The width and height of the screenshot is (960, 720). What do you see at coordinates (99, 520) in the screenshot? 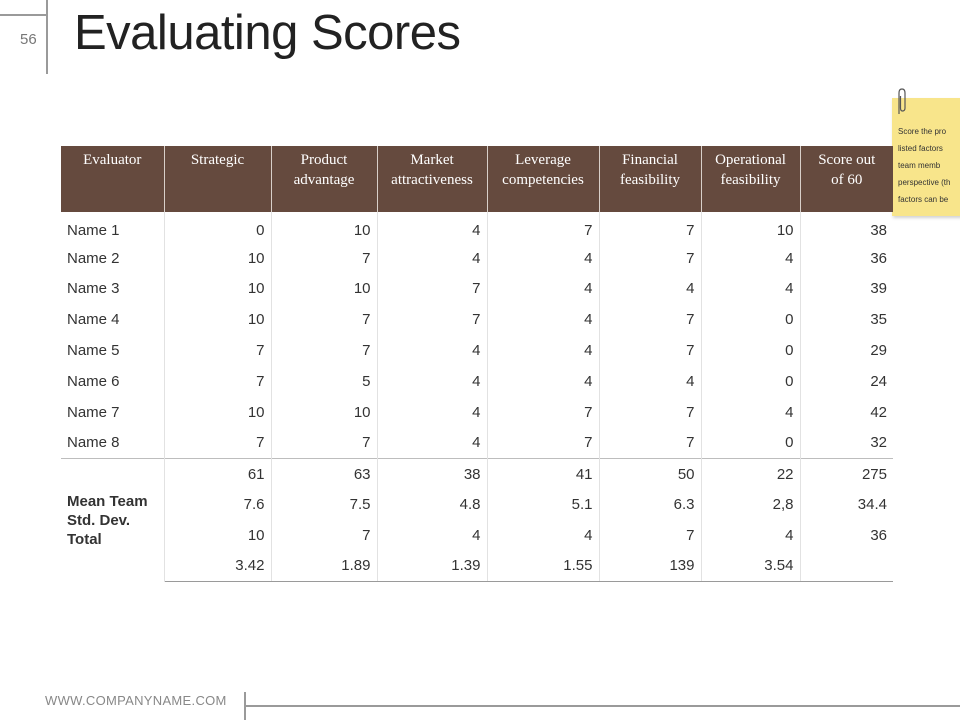
I see `summary-label: Std. Dev.` at bounding box center [99, 520].